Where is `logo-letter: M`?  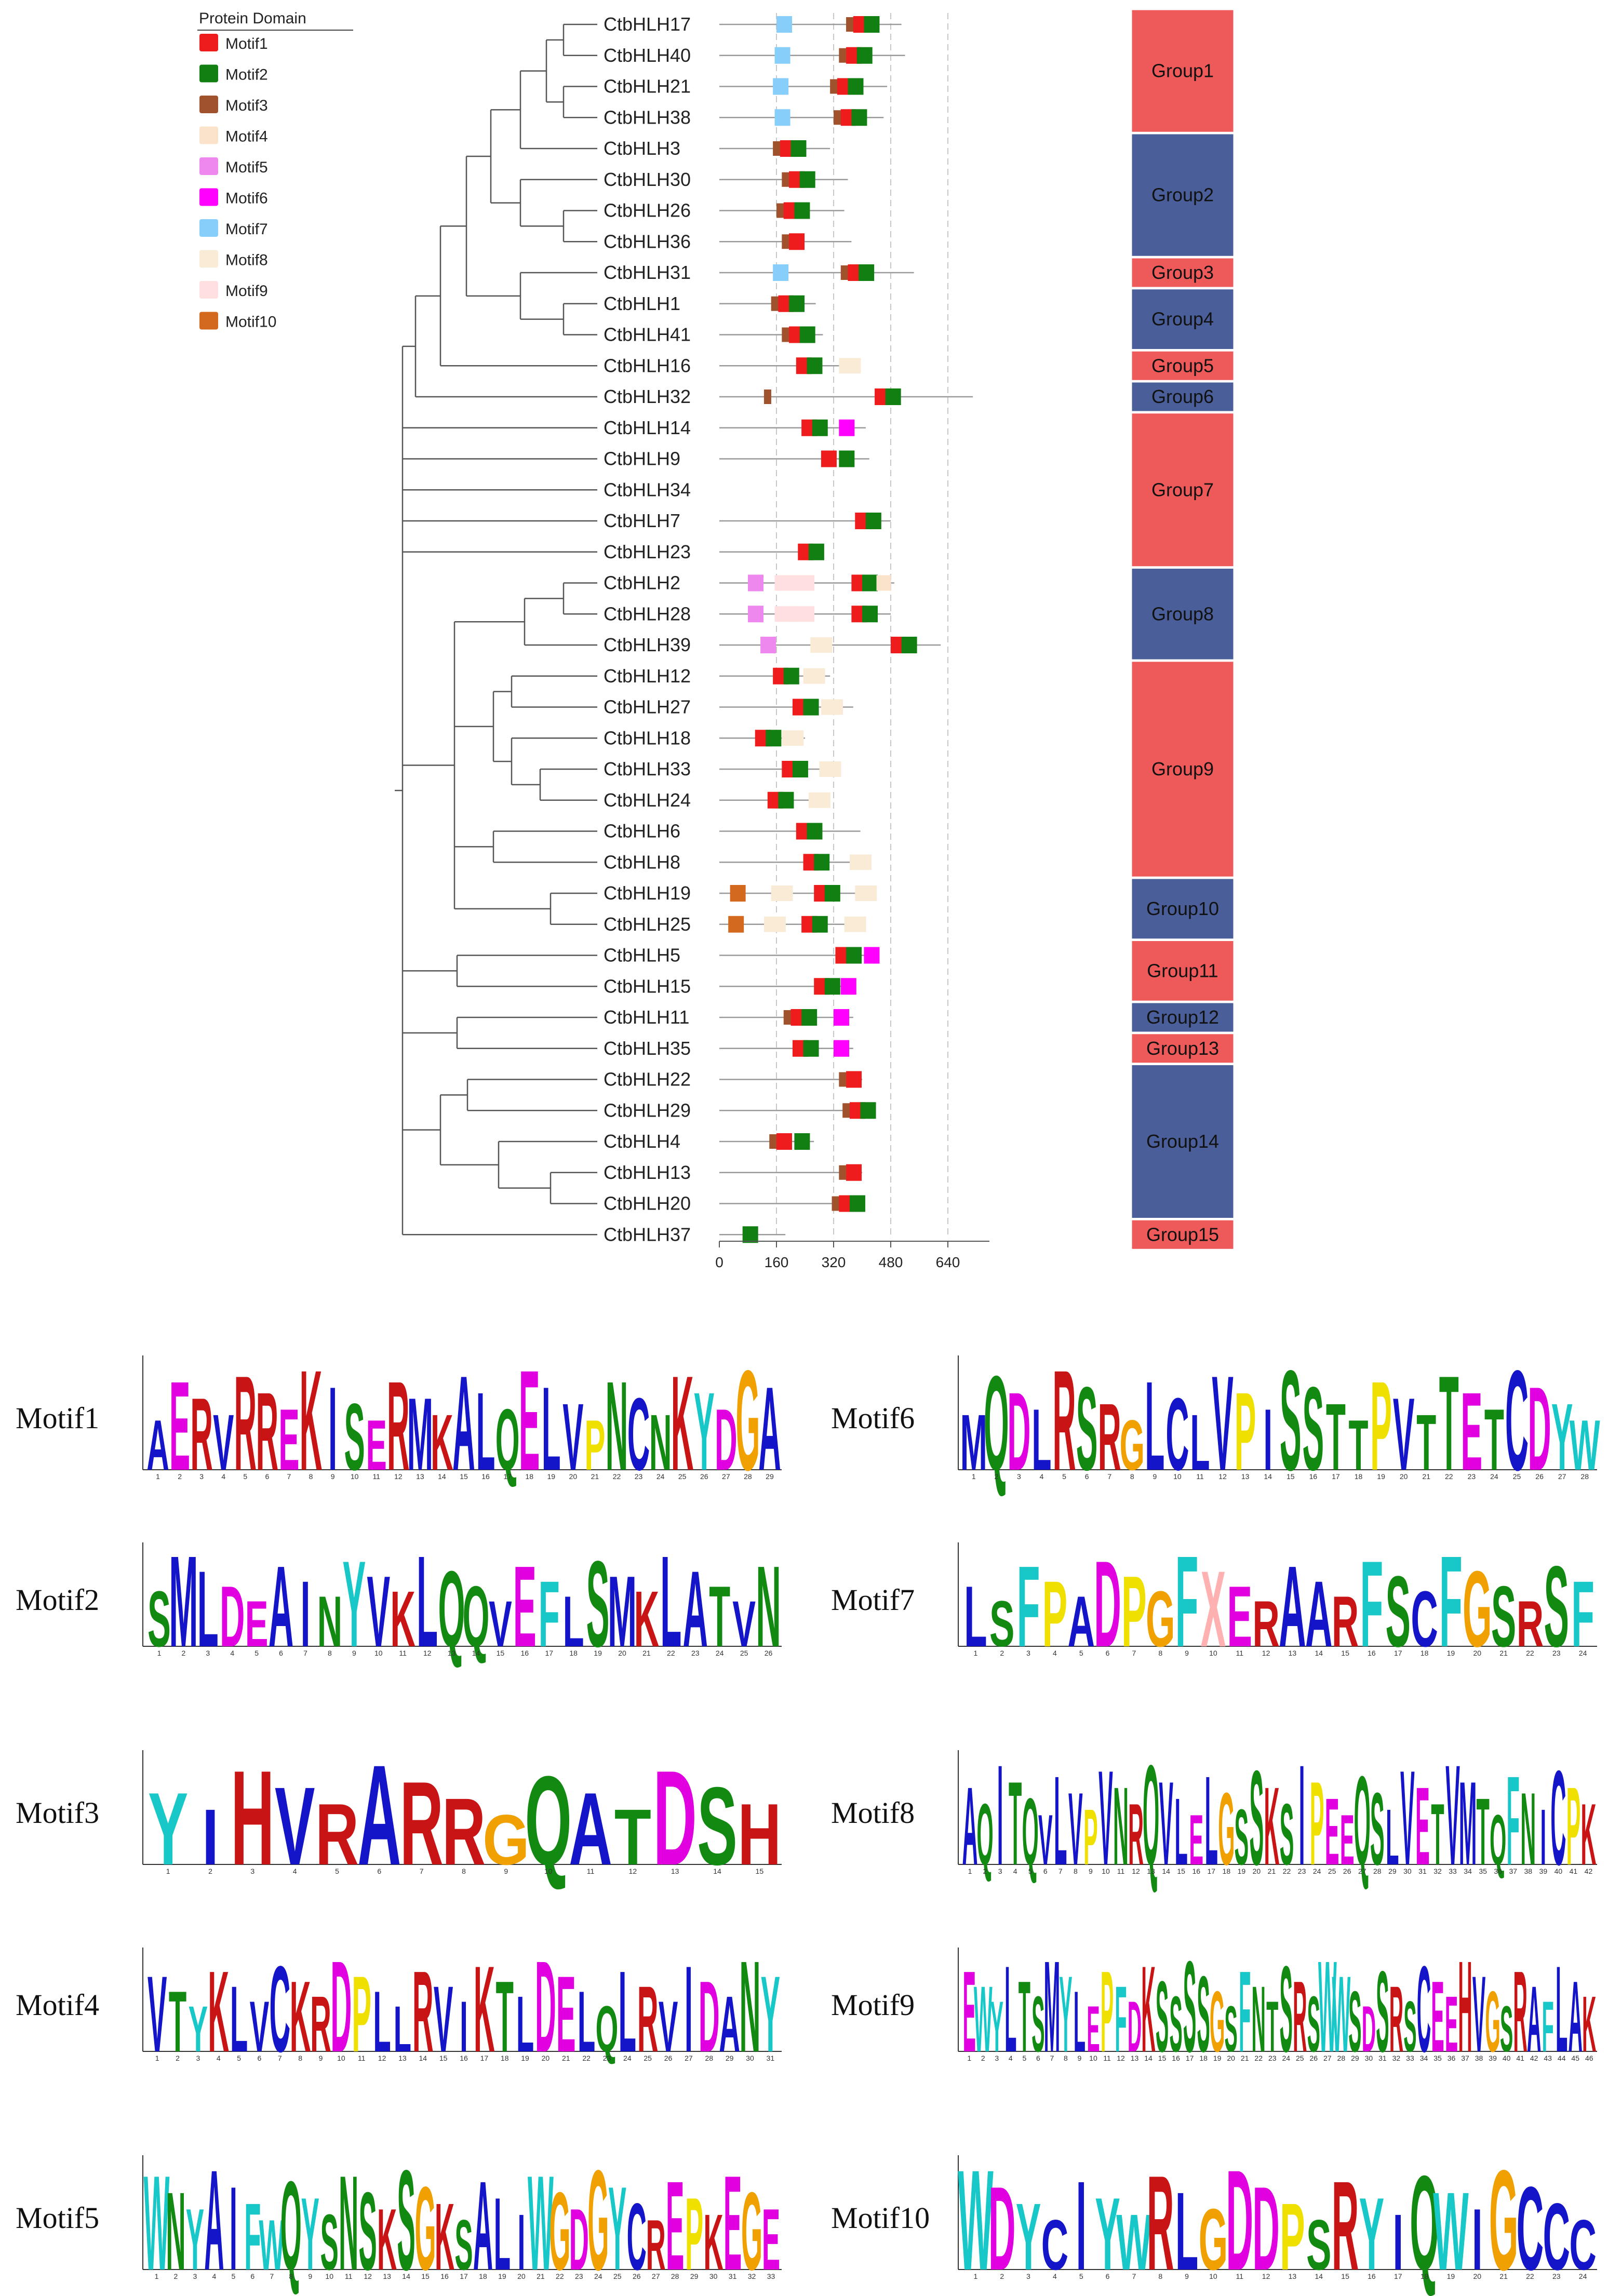
logo-letter: M is located at coordinates (973, 1442).